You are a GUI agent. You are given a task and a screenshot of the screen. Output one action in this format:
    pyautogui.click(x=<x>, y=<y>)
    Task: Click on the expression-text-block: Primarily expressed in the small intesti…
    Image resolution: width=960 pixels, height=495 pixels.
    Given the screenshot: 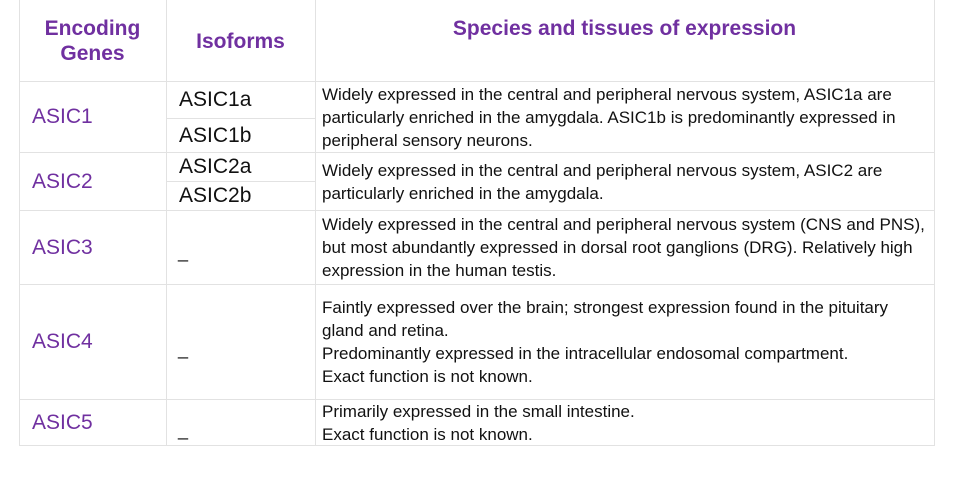 What is the action you would take?
    pyautogui.click(x=478, y=423)
    